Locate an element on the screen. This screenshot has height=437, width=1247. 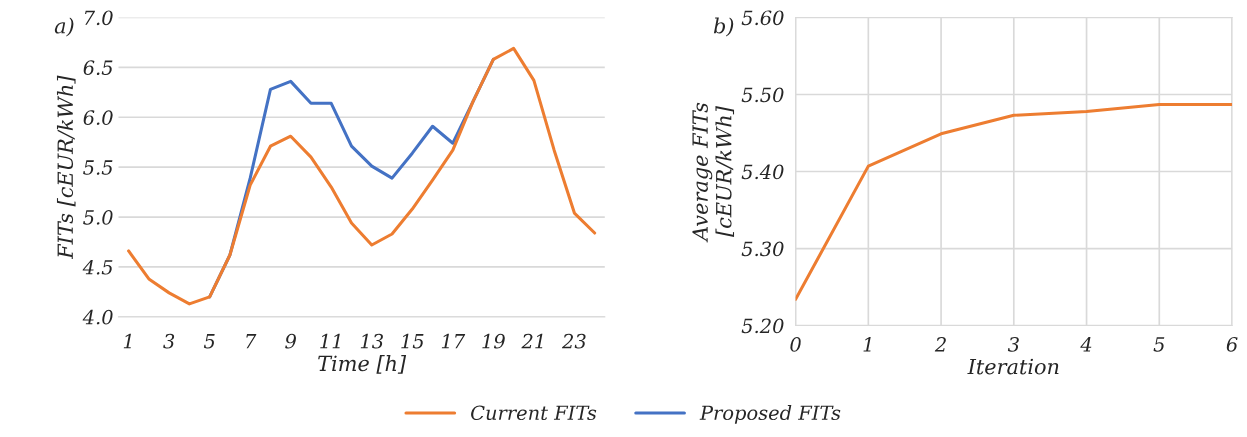
y-tick-label: 4.5 is located at coordinates (97, 267).